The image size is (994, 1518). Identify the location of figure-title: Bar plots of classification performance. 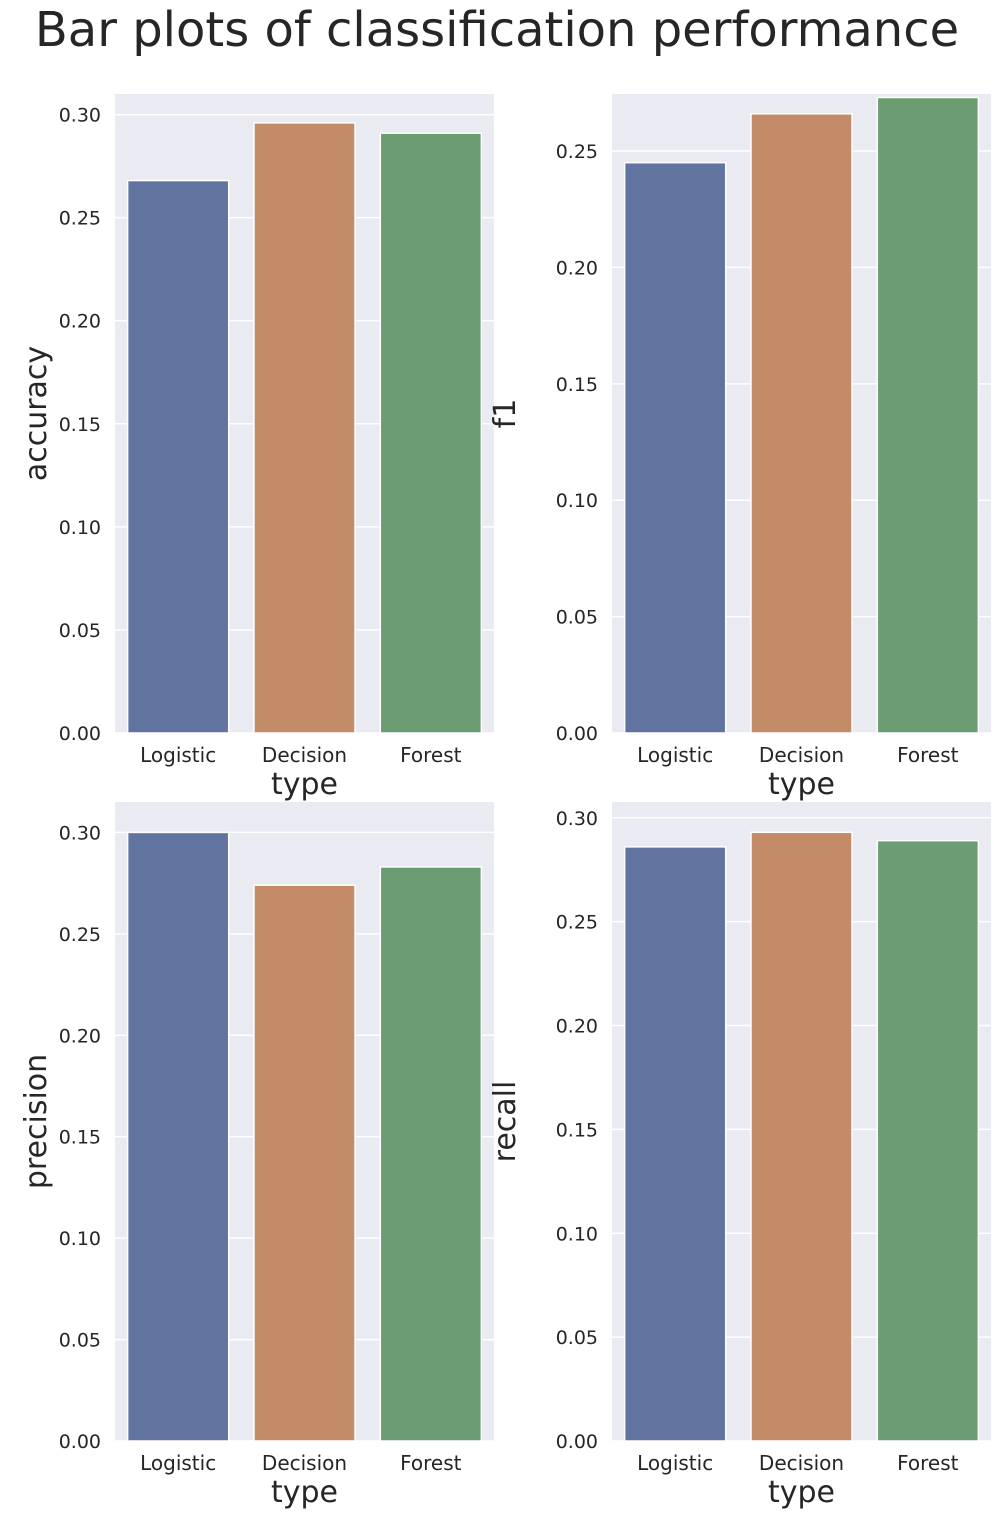
(497, 30).